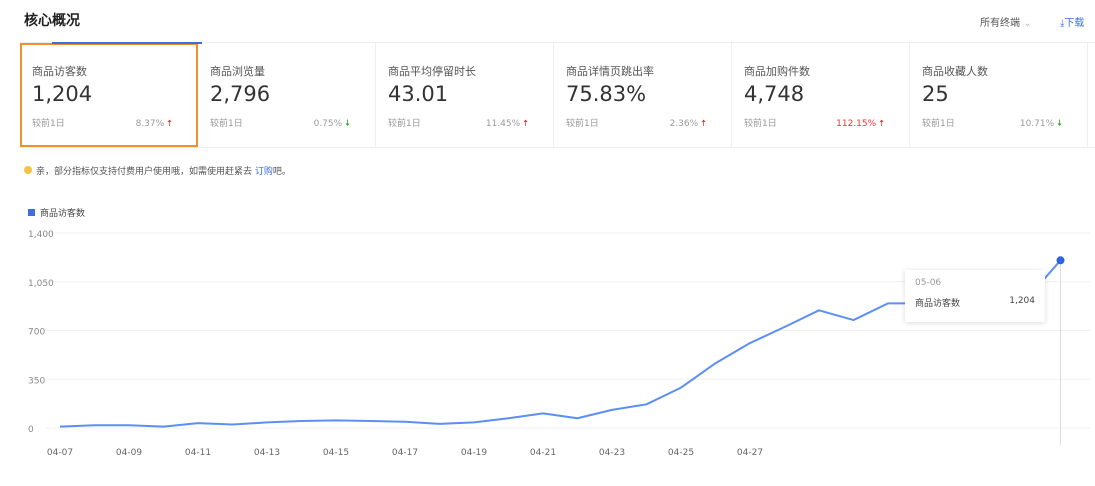 The image size is (1095, 486). Describe the element at coordinates (31, 212) in the screenshot. I see `legend-swatch` at that location.